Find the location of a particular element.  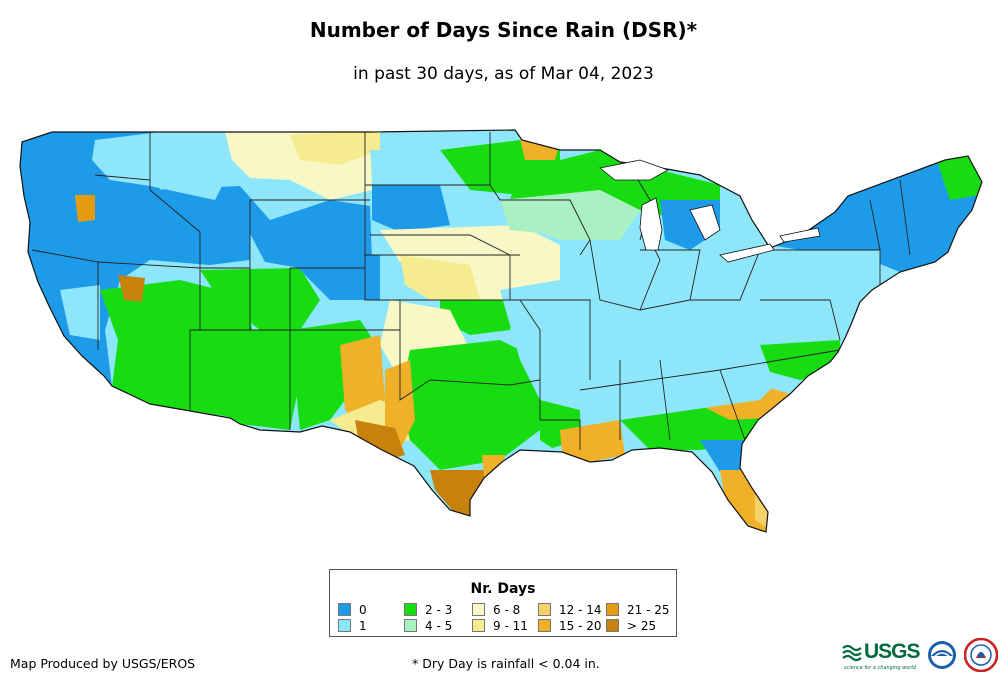

zone-la-coast-orange is located at coordinates (592, 441).